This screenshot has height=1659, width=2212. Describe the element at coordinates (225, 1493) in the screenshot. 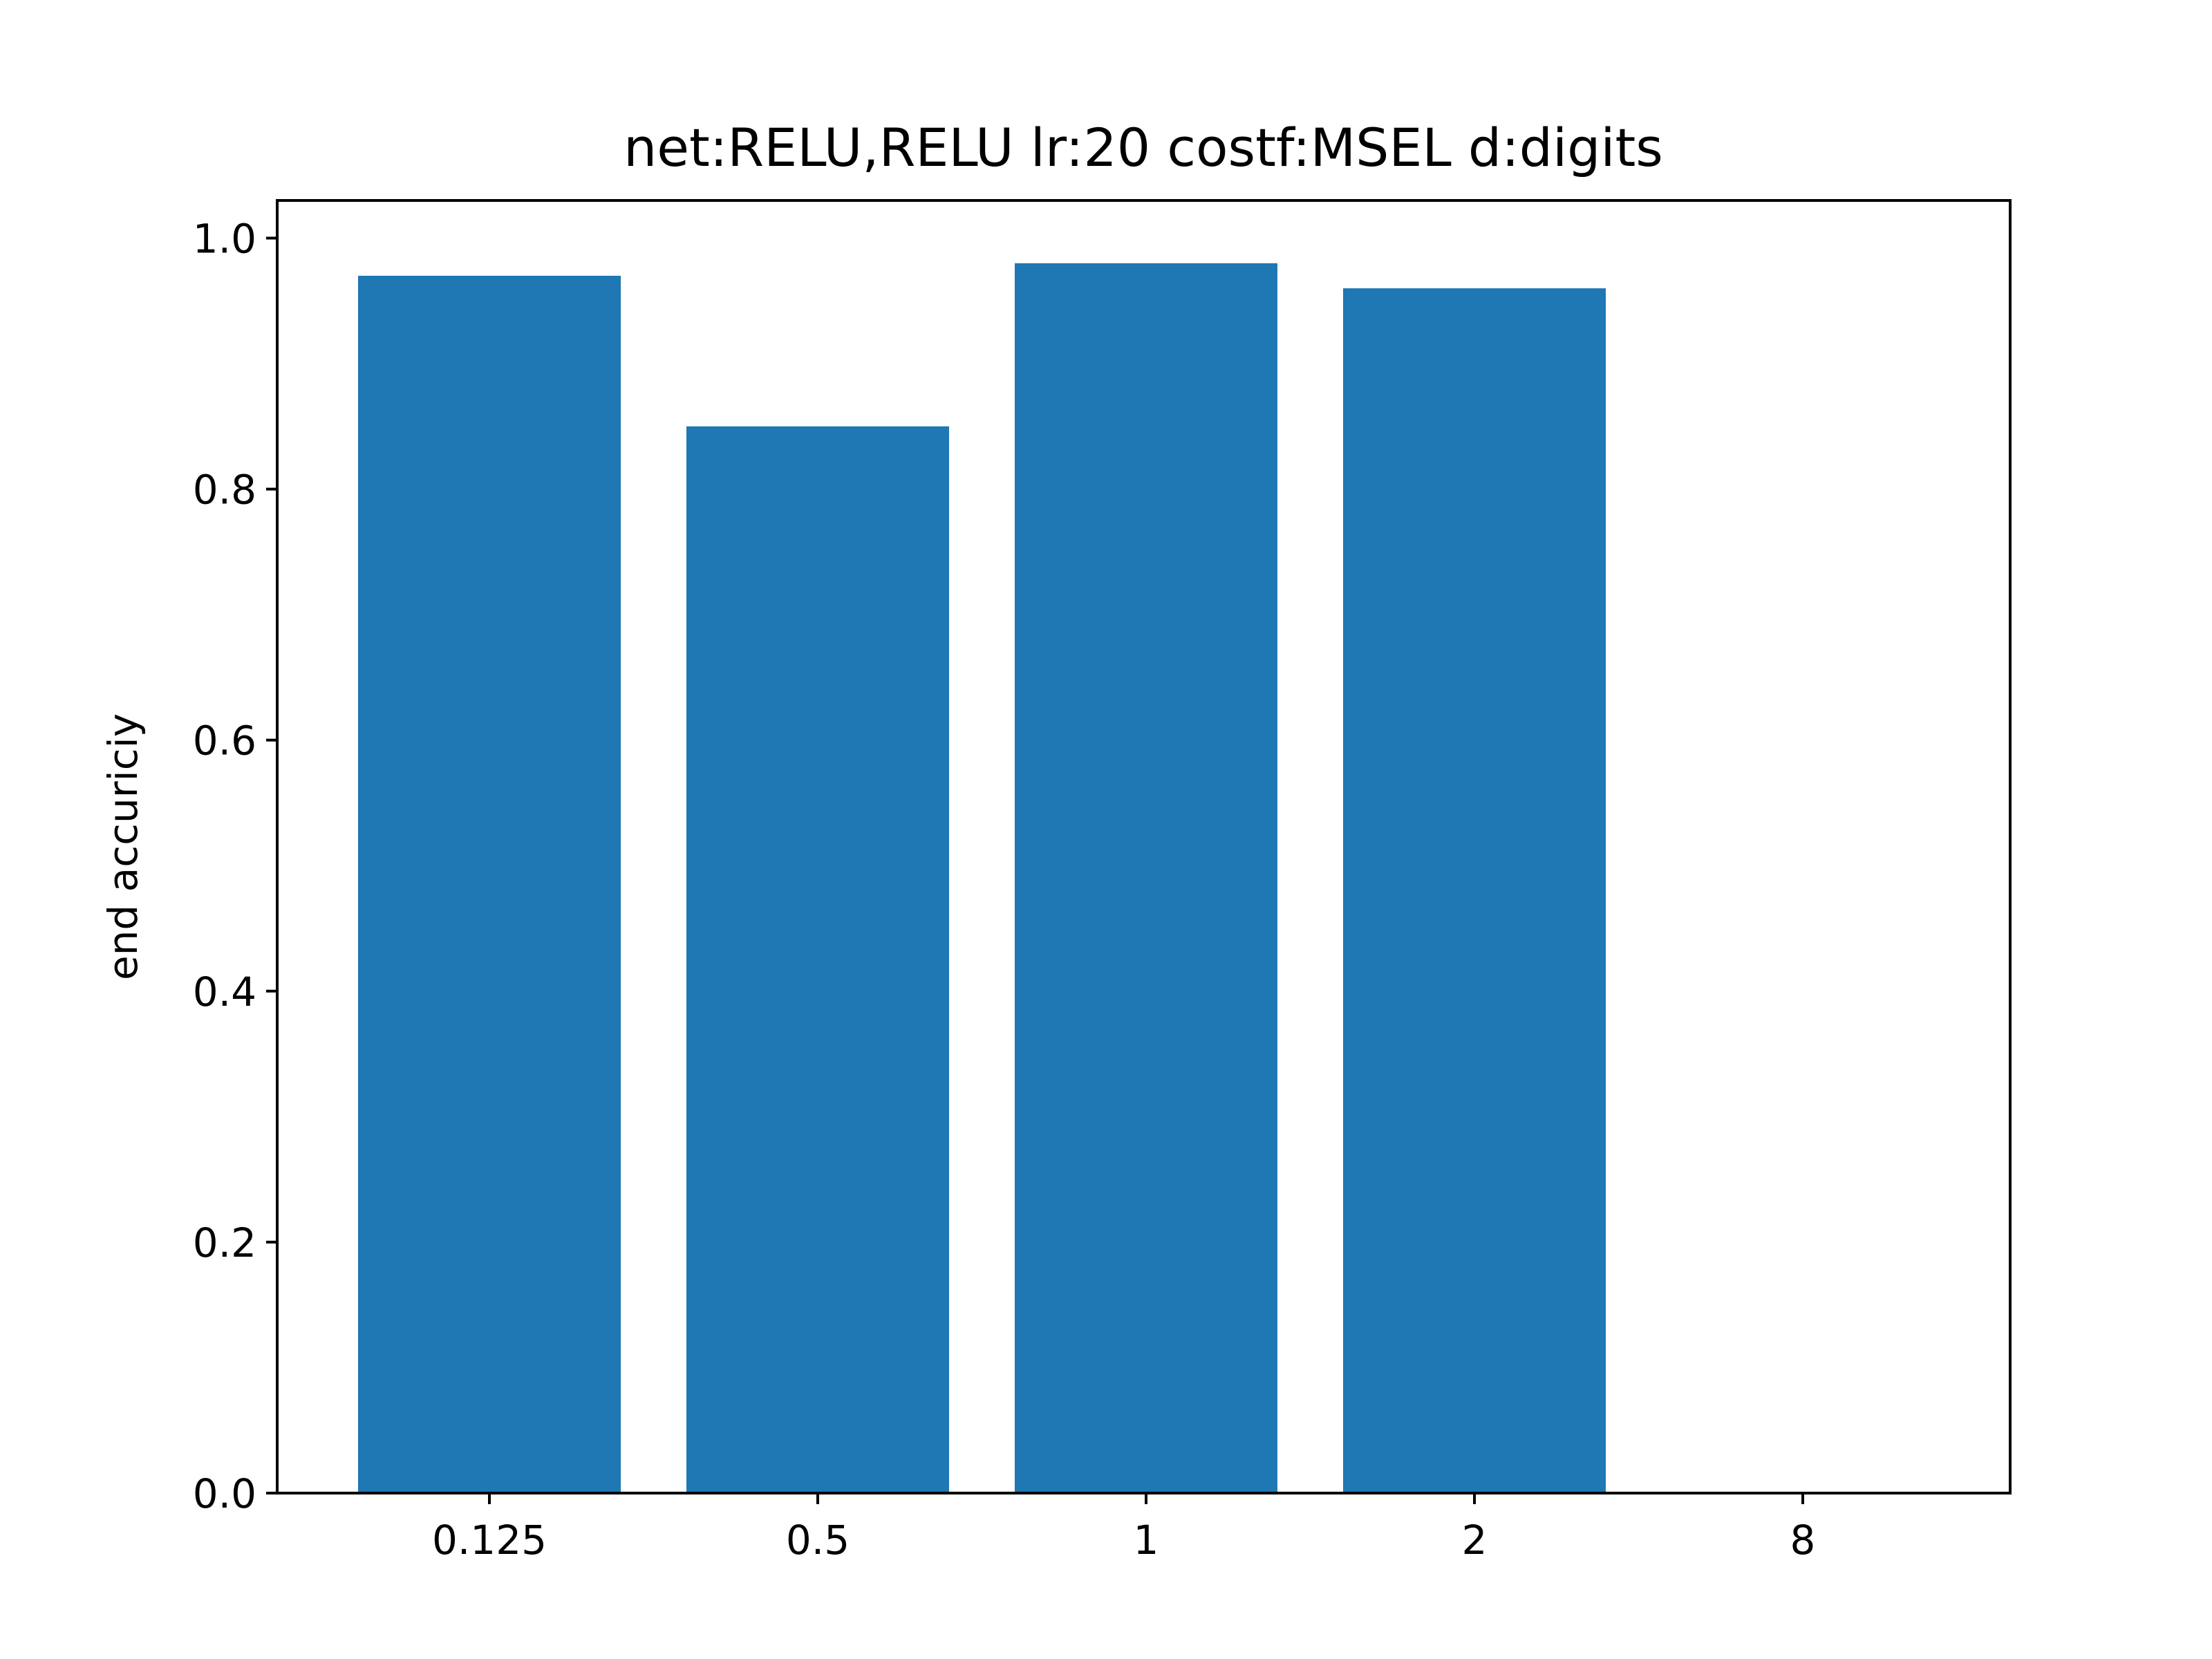

I see `y-tick-label: 0.0` at that location.